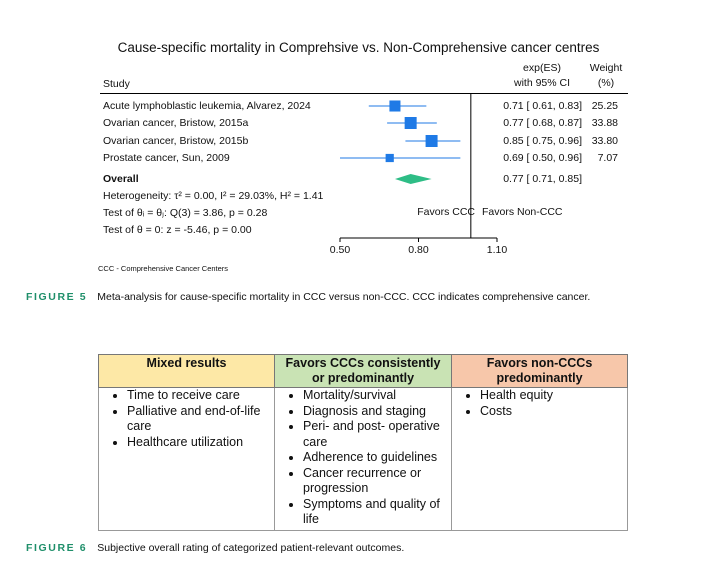 The image size is (717, 580). Describe the element at coordinates (340, 250) in the screenshot. I see `x-tick-label: 0.50` at that location.